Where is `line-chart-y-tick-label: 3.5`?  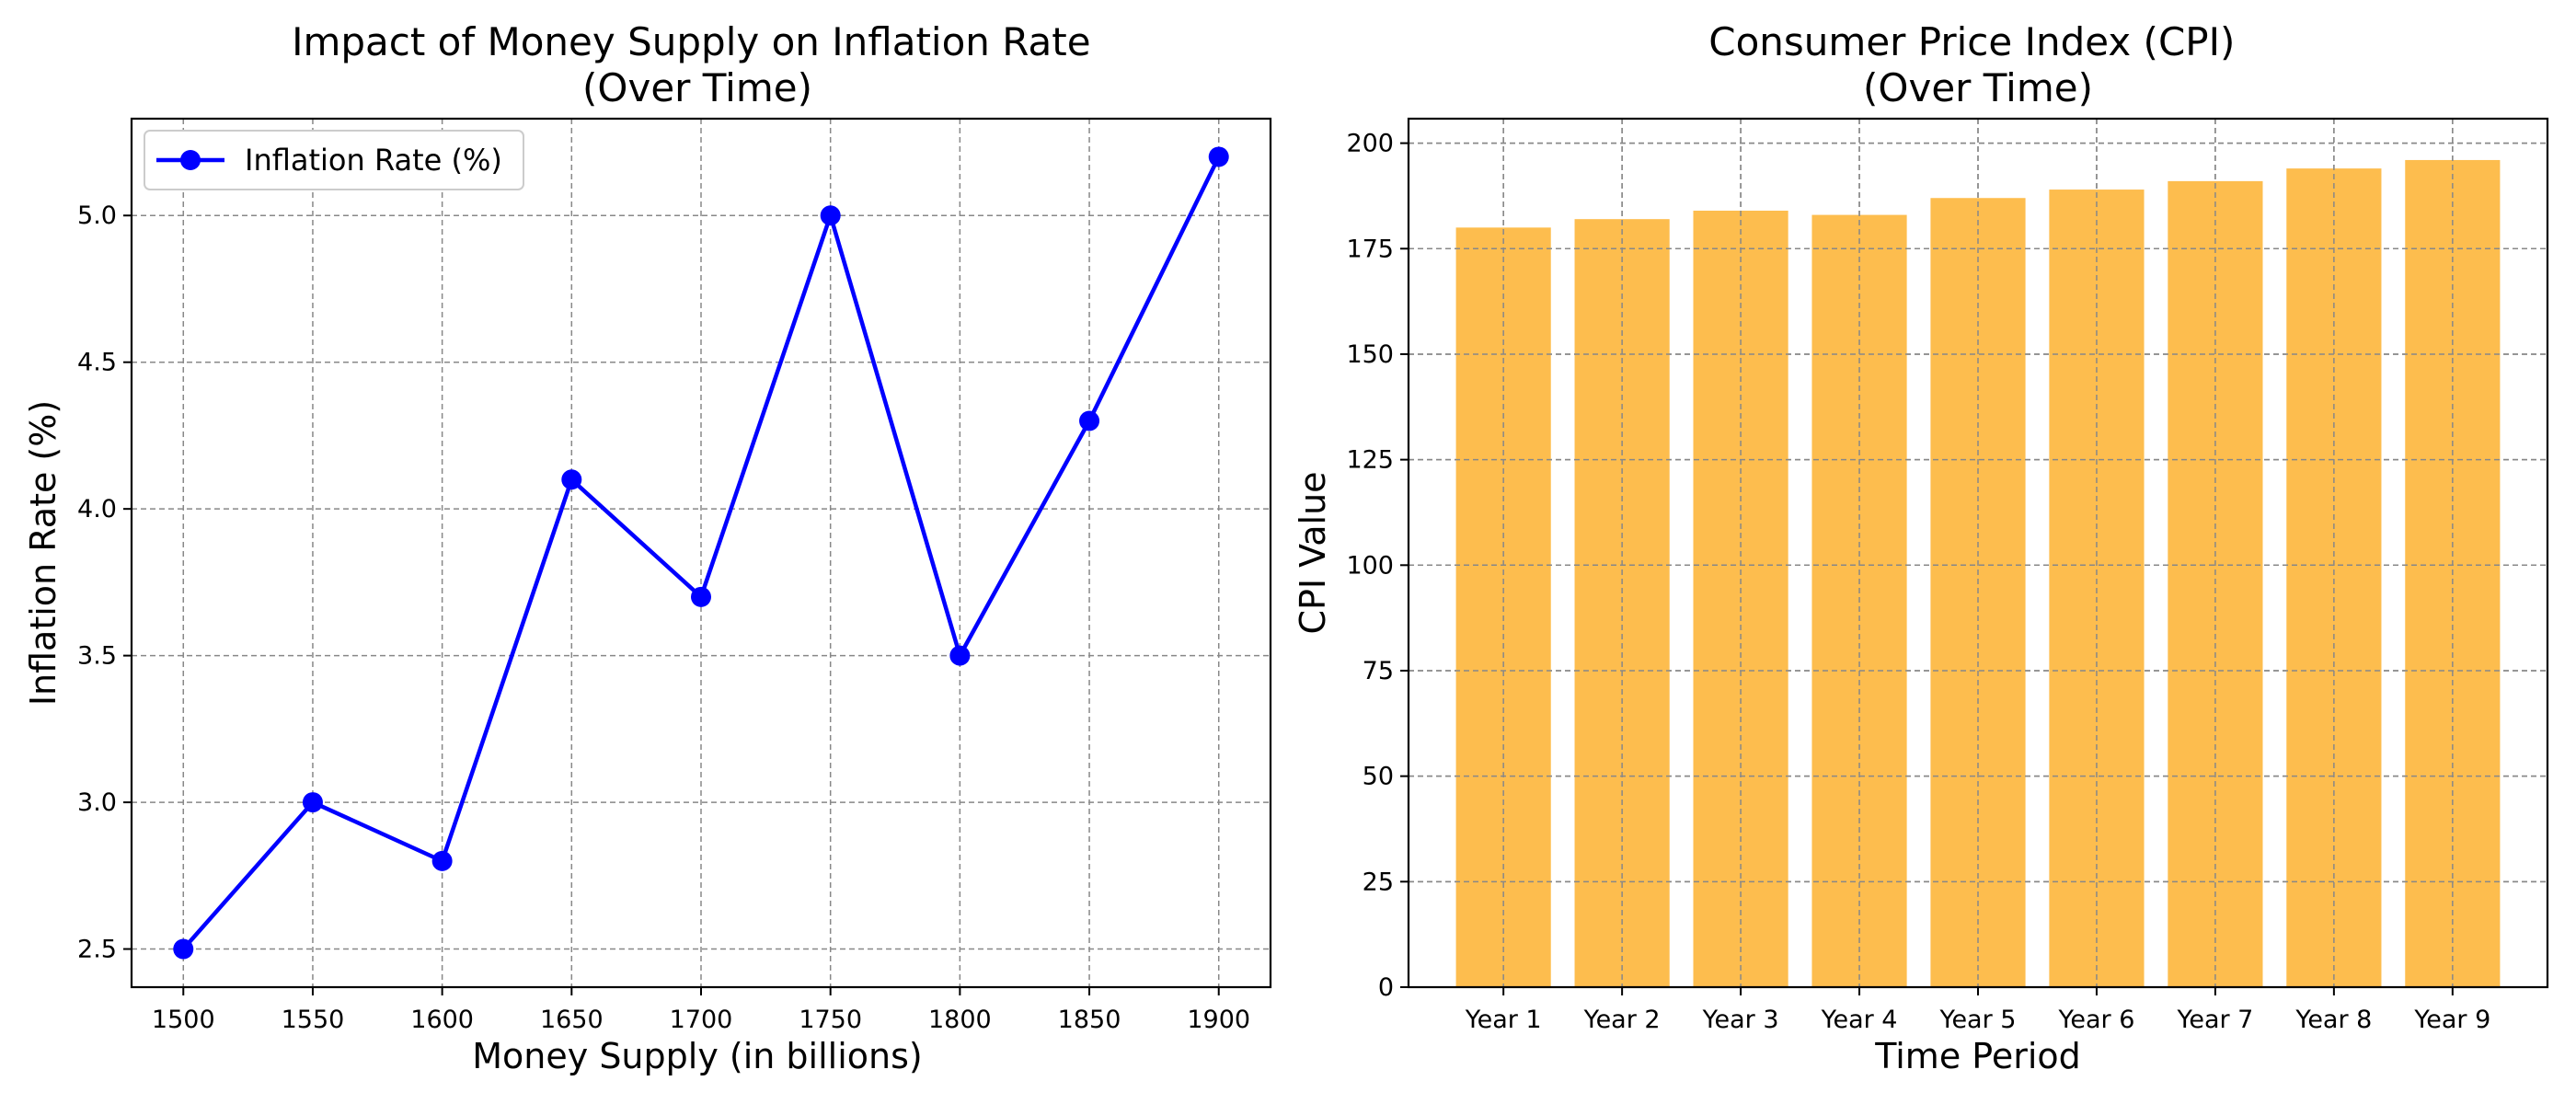 line-chart-y-tick-label: 3.5 is located at coordinates (97, 656).